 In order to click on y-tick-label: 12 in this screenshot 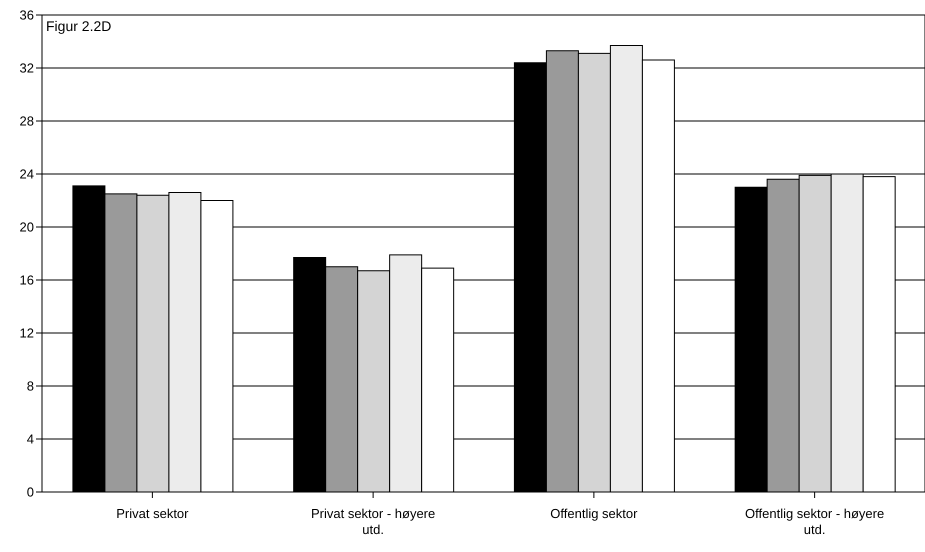, I will do `click(27, 333)`.